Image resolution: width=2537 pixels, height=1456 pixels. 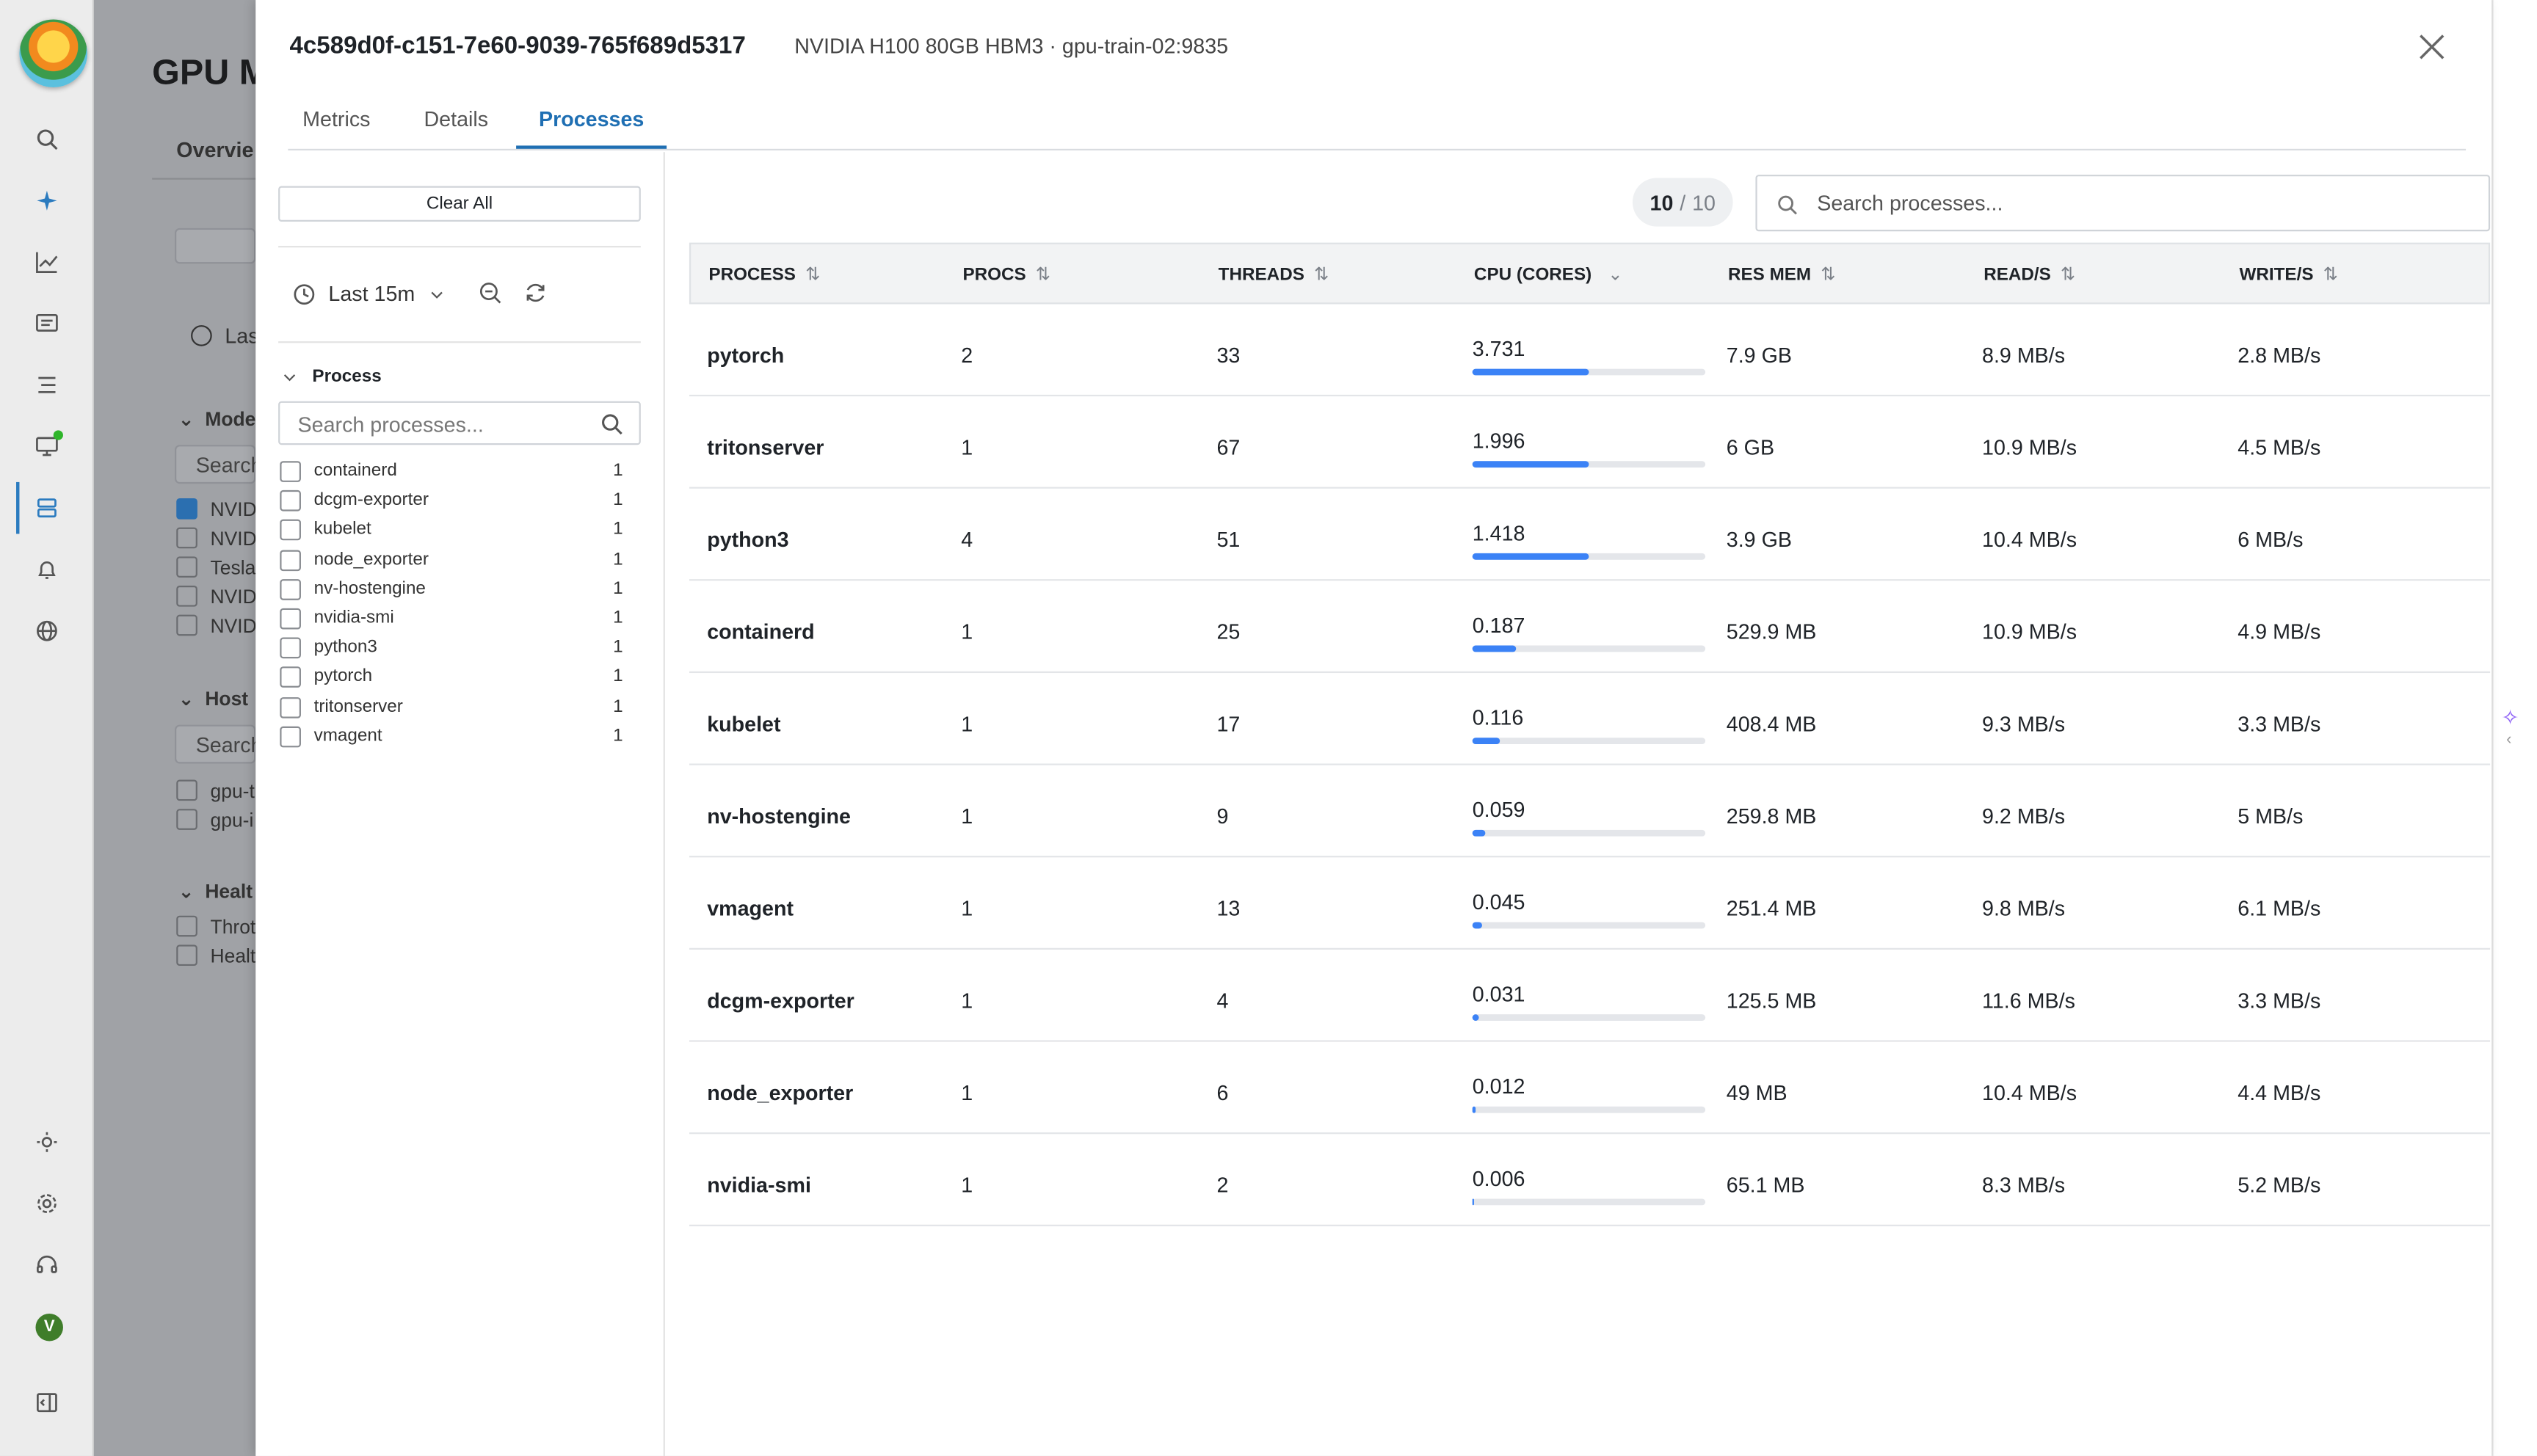 I want to click on tab-metrics: Metrics, so click(x=336, y=118).